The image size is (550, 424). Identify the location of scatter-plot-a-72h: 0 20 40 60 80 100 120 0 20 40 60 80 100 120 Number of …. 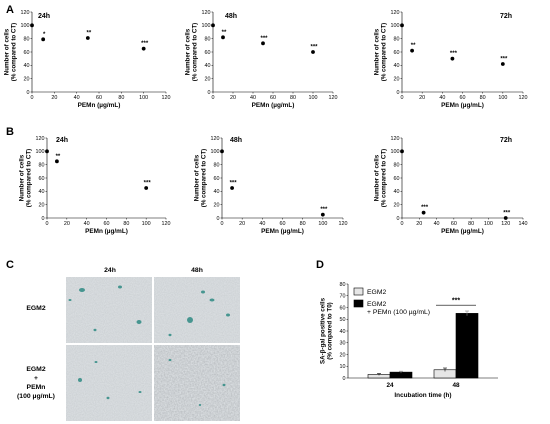
(451, 59).